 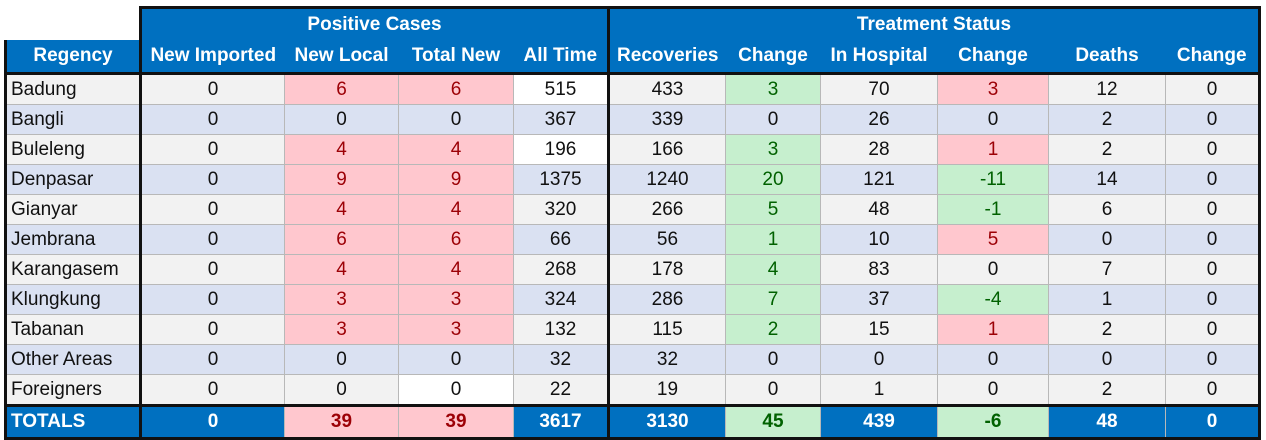 I want to click on cell-regency: Badung, so click(x=73, y=89).